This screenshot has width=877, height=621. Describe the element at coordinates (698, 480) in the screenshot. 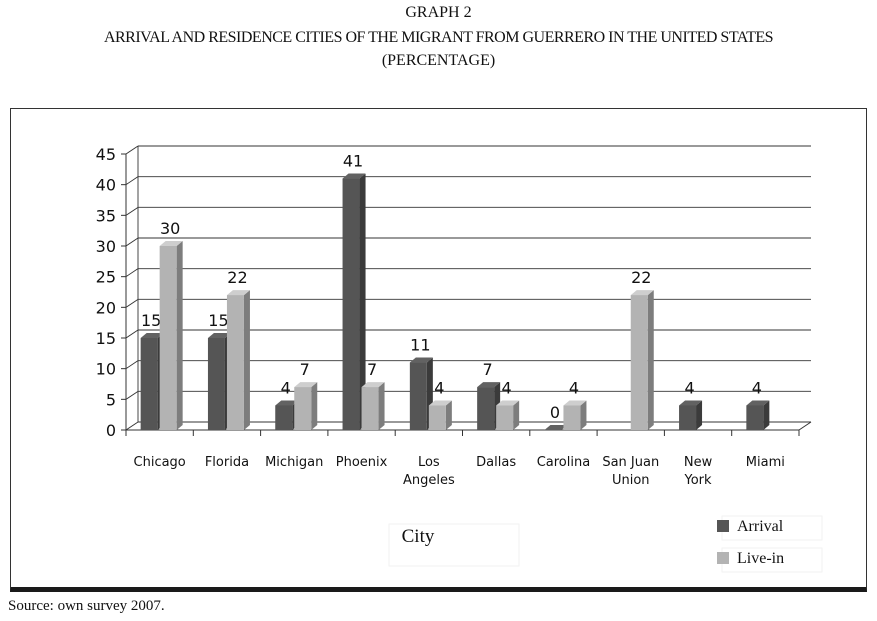

I see `x-tick-label: York` at that location.